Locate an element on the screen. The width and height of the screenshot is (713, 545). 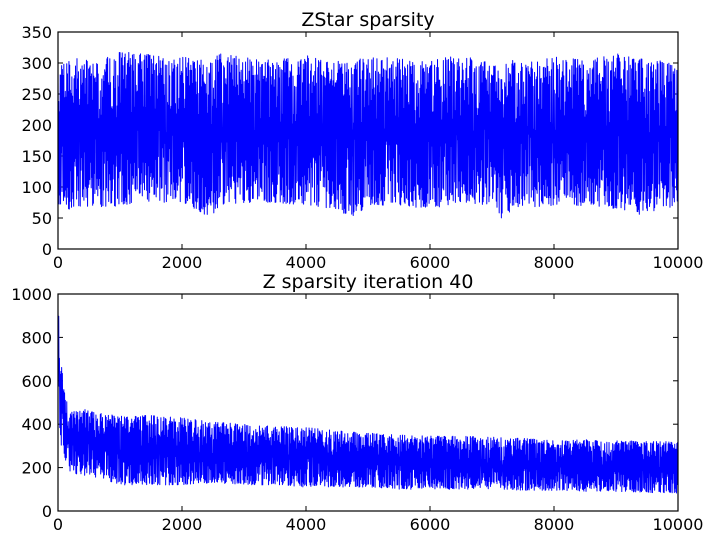
y-tick-label: 1000 is located at coordinates (31, 294).